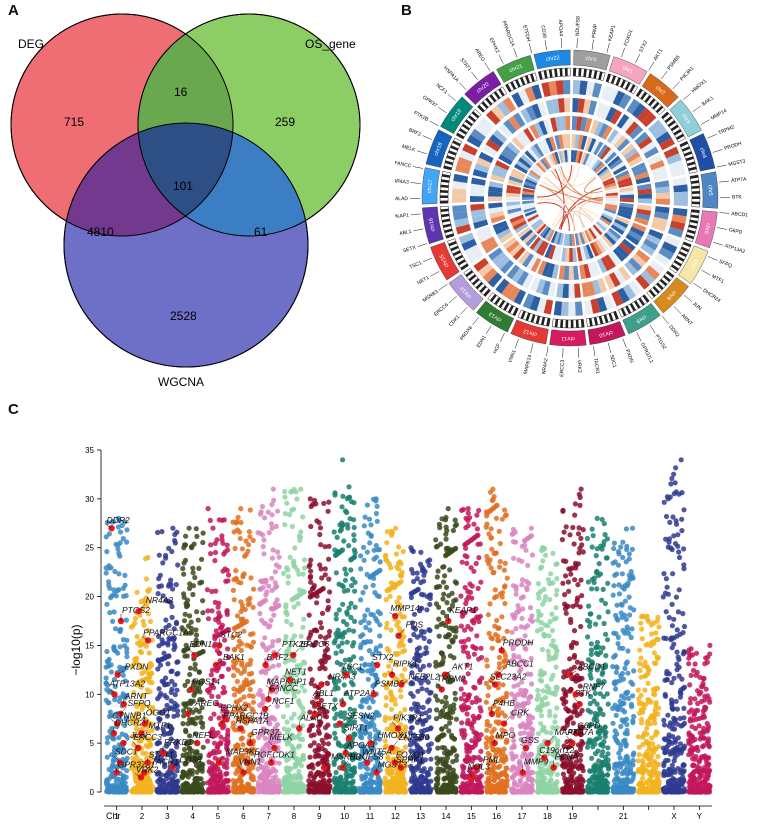 This screenshot has height=826, width=762. What do you see at coordinates (553, 59) in the screenshot?
I see `circos-chromosome-label: chr22` at bounding box center [553, 59].